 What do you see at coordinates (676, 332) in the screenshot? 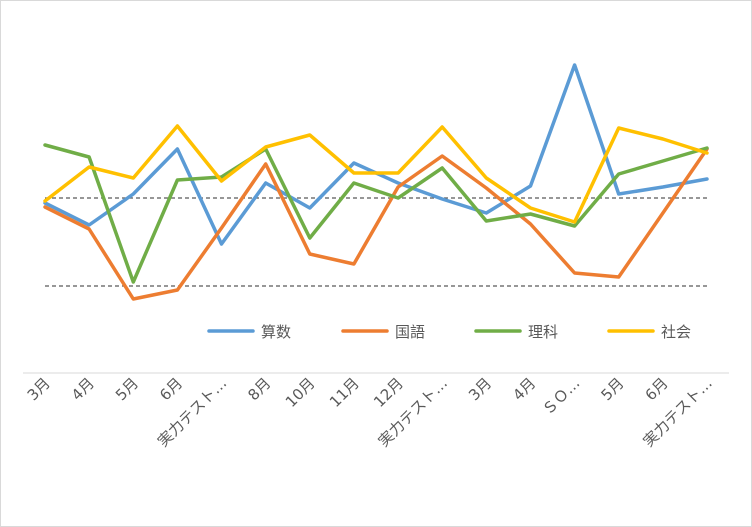
I see `legend-label-4: 社会` at bounding box center [676, 332].